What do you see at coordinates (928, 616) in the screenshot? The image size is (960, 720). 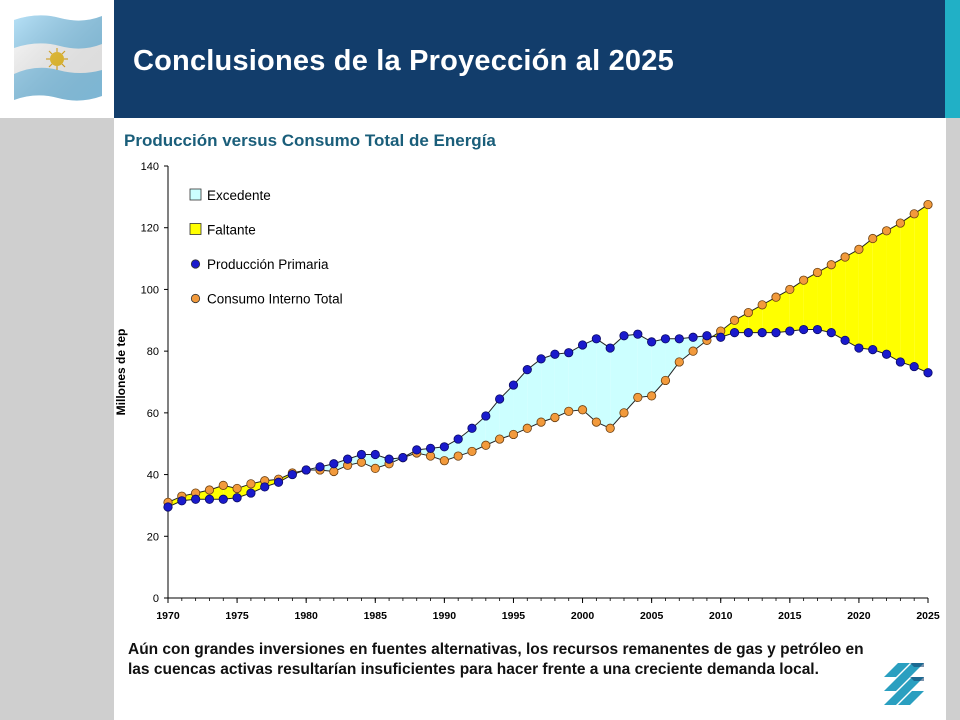 I see `x-tick-label: 2025` at bounding box center [928, 616].